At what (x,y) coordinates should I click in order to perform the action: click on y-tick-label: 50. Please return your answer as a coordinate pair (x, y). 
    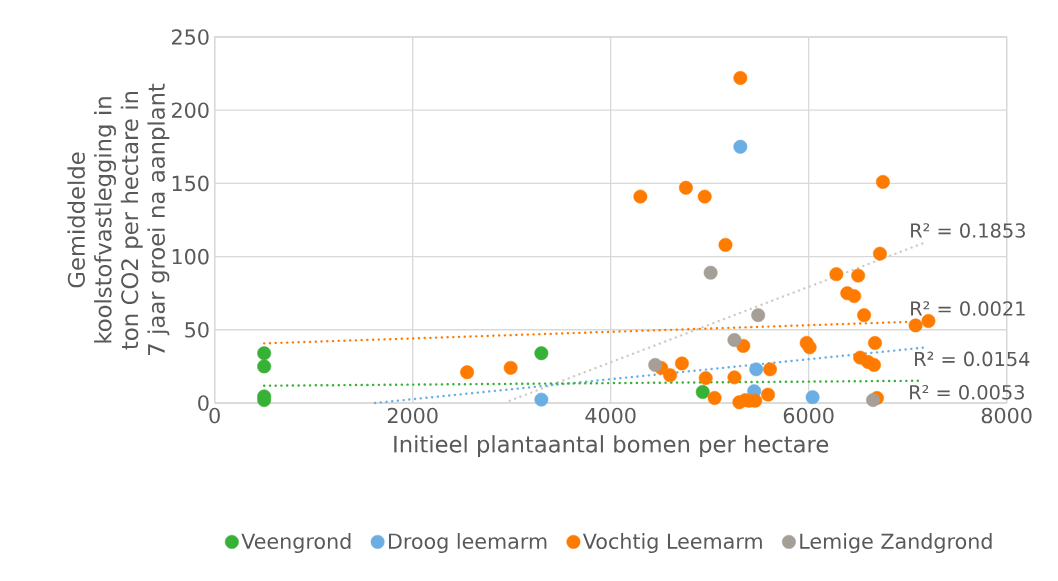
    Looking at the image, I should click on (197, 329).